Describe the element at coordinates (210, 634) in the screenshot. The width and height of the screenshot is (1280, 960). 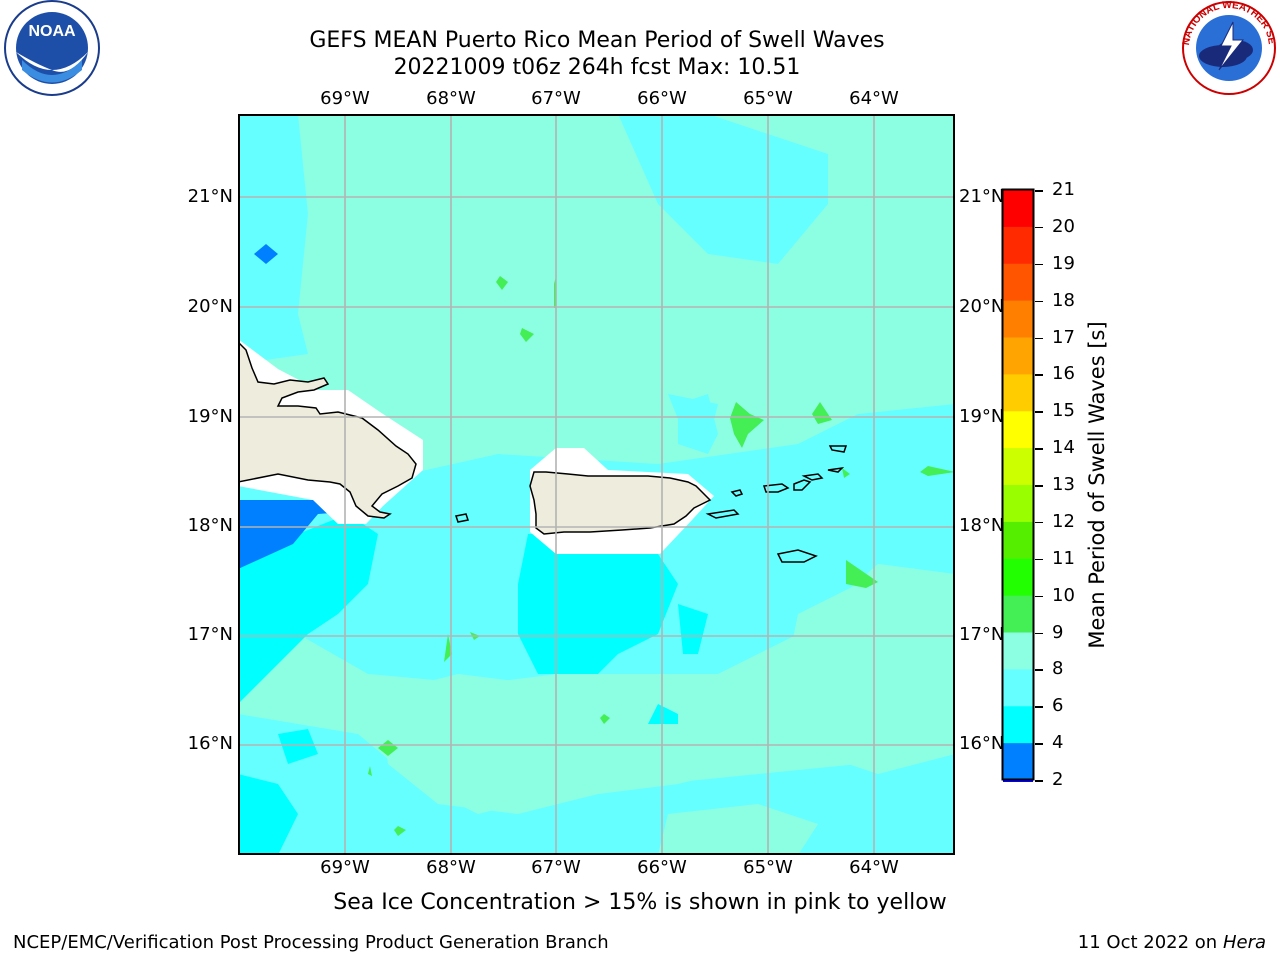
I see `lat-label-left: 17°N` at that location.